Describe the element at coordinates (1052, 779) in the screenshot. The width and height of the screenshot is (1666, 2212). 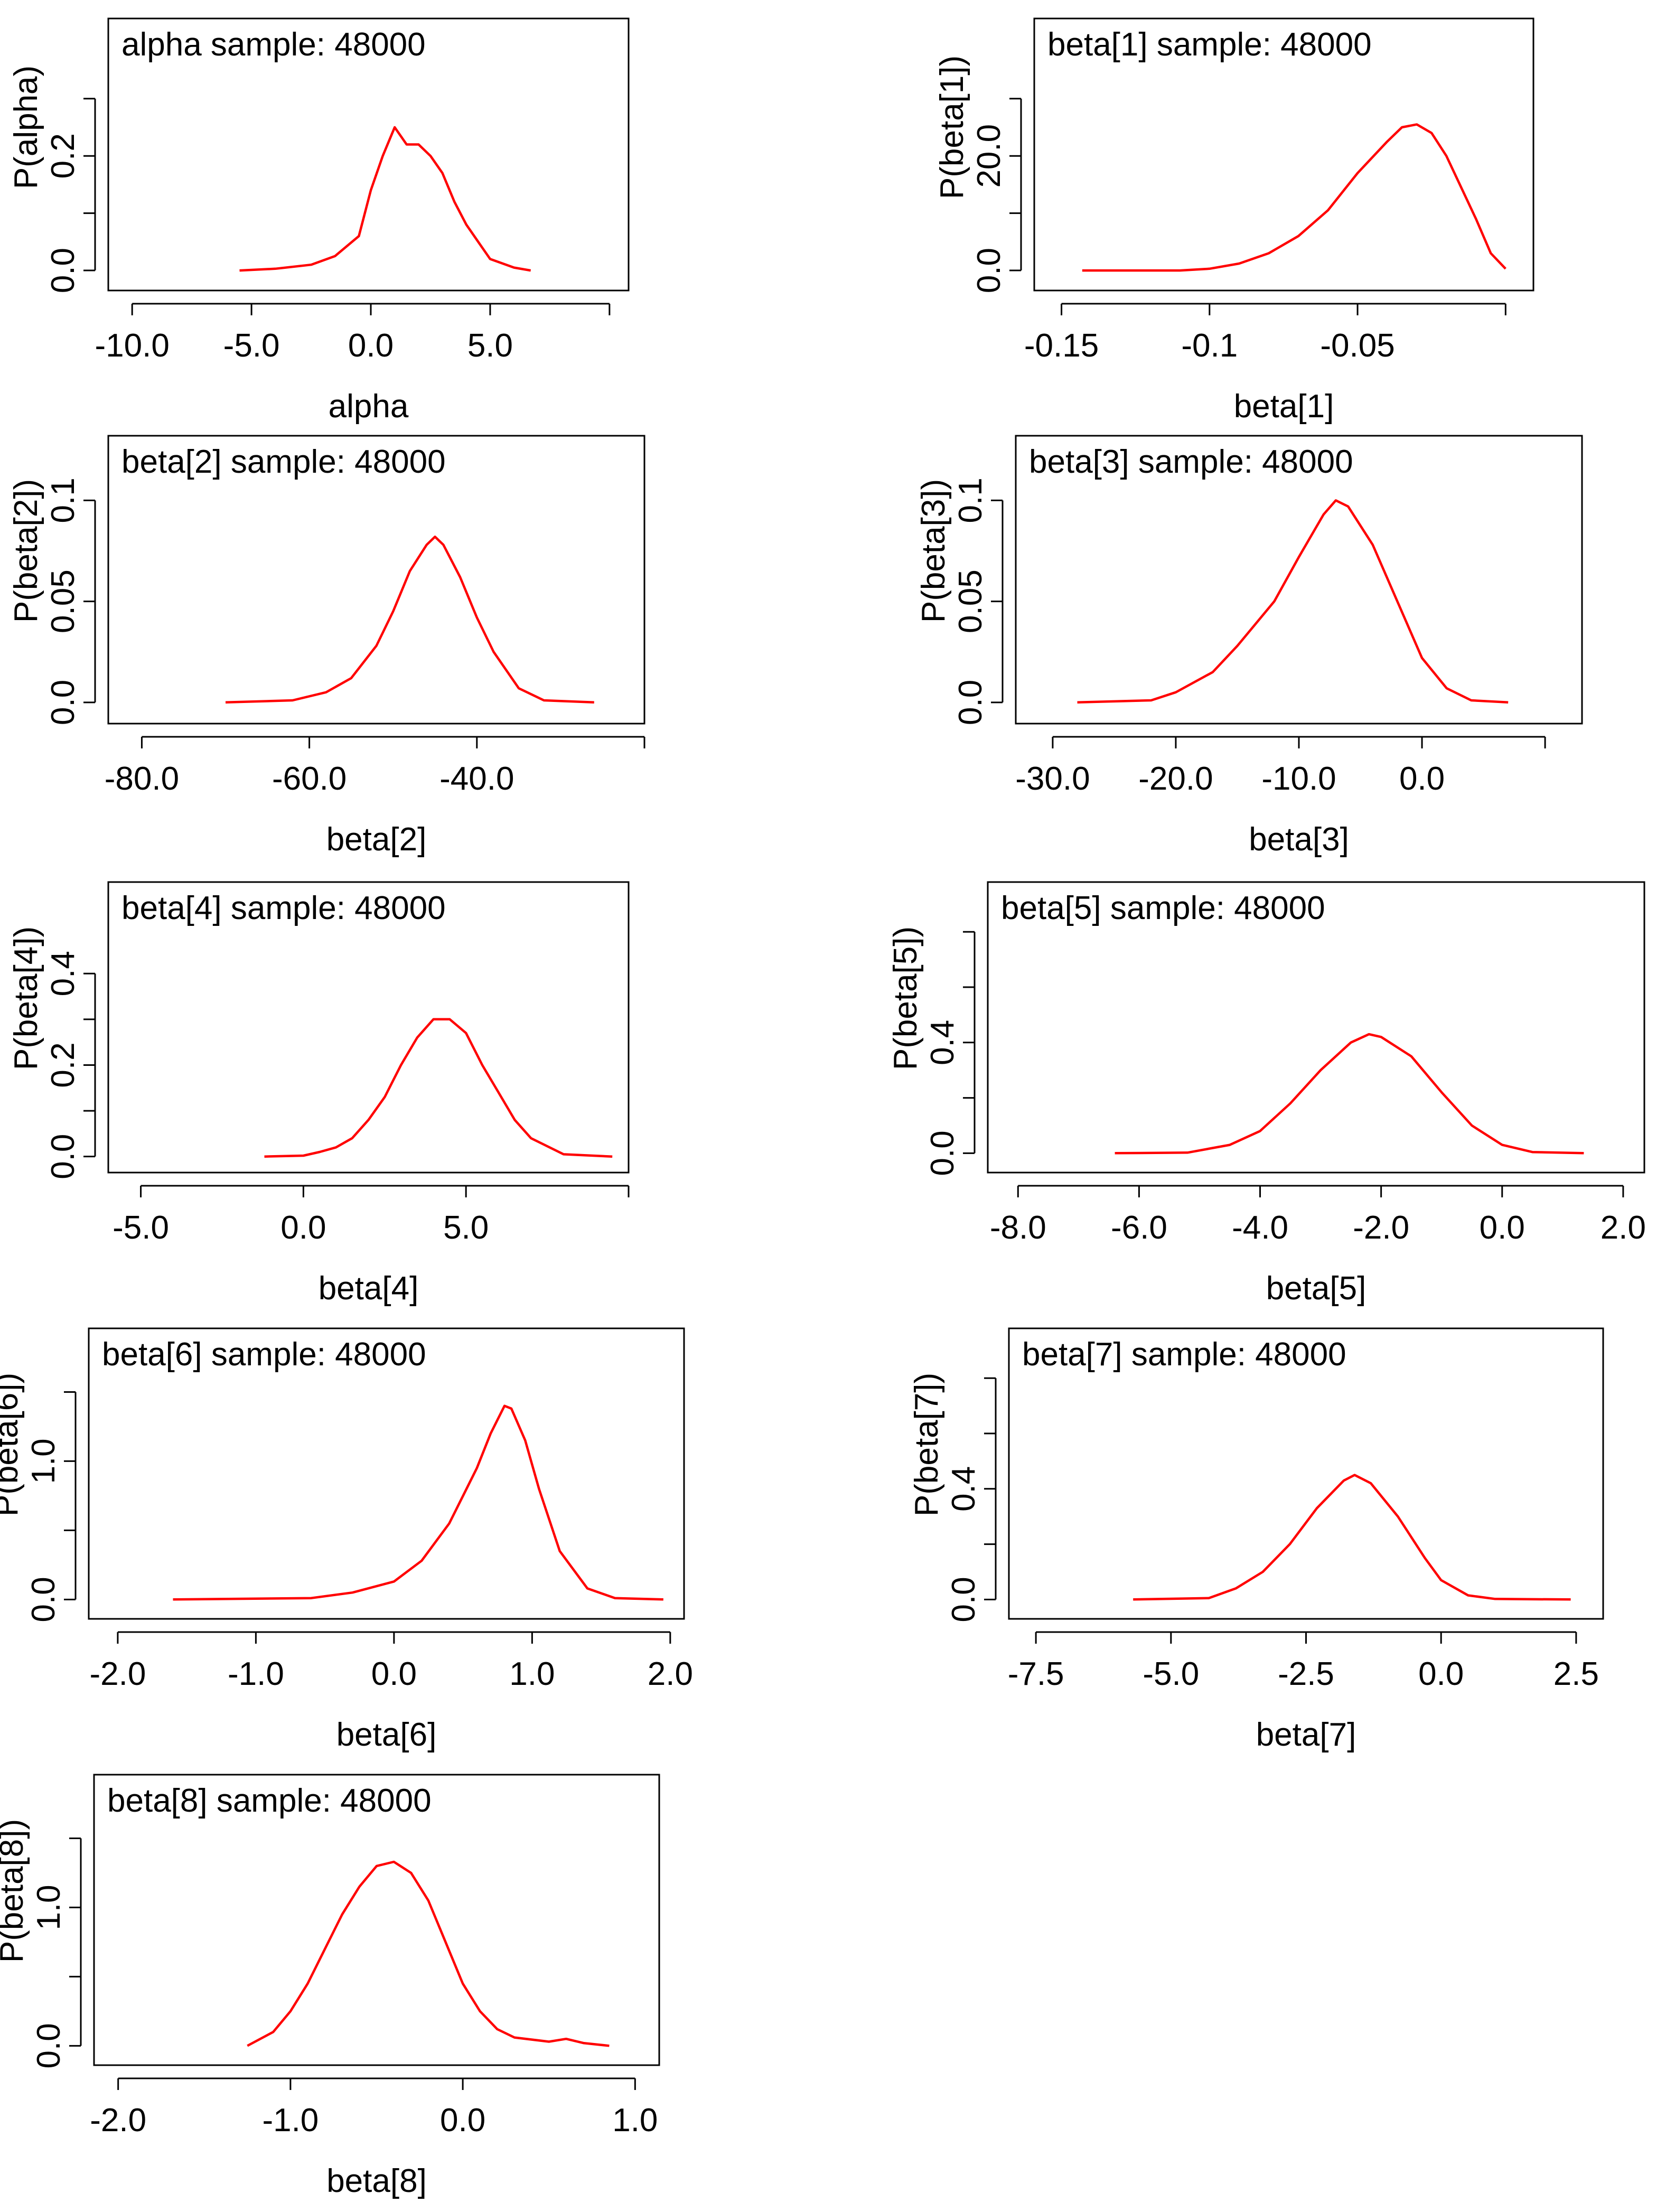
I see `x-tick-label: -30.0` at that location.